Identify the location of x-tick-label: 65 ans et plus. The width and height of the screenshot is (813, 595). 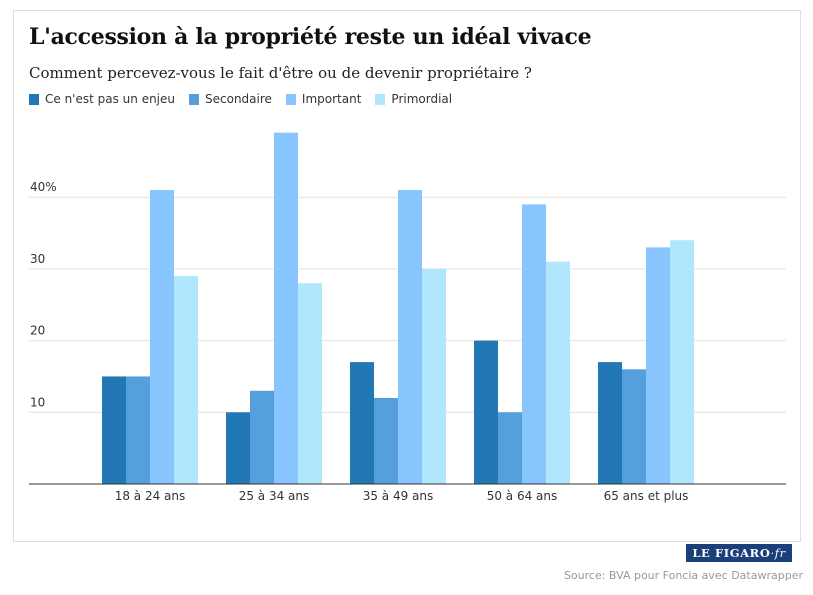
(646, 496).